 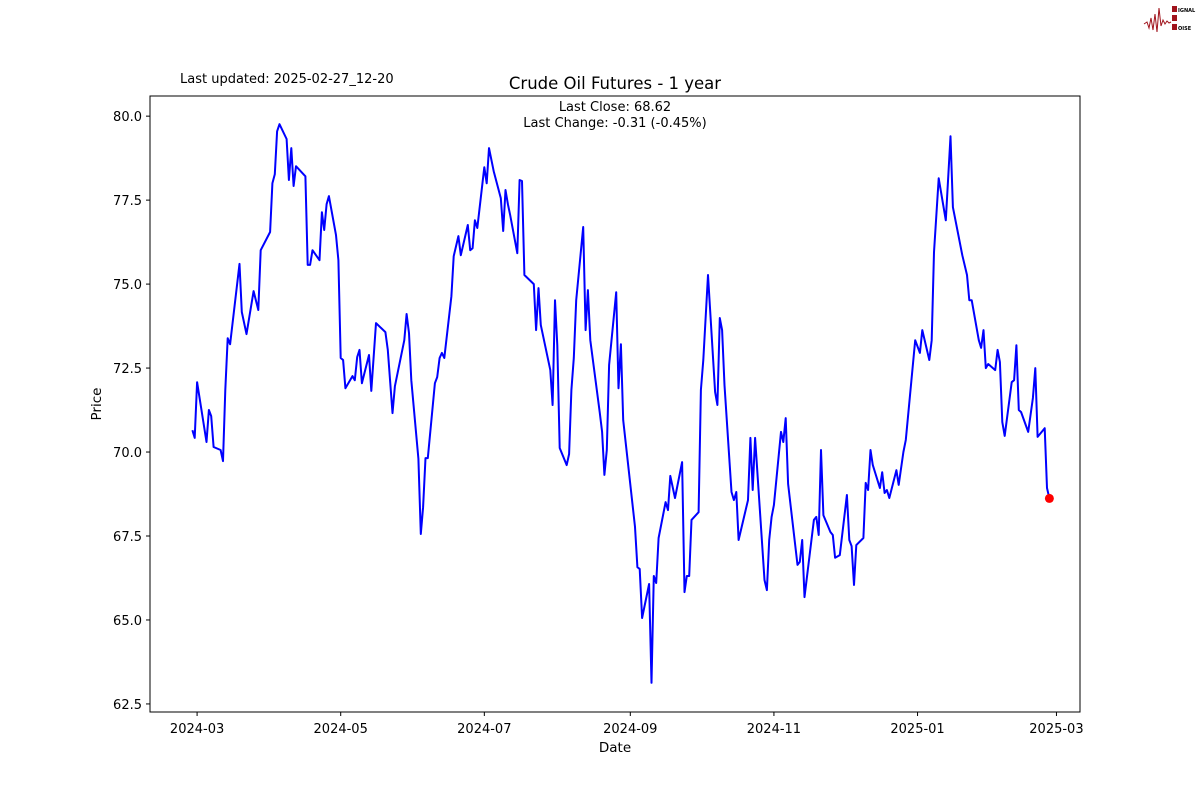 I want to click on x-tick-label: 2024-07, so click(x=484, y=729).